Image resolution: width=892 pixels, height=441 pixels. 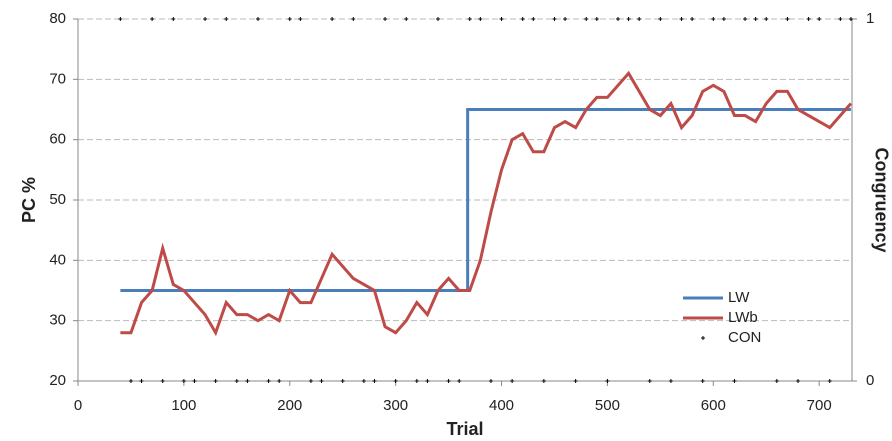 I want to click on legend-label: LWb, so click(x=743, y=317).